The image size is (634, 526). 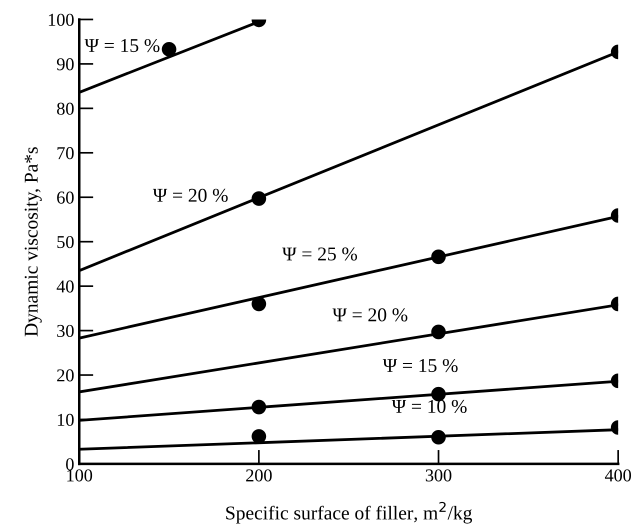 What do you see at coordinates (320, 254) in the screenshot?
I see `annotation: Ψ = 25 %` at bounding box center [320, 254].